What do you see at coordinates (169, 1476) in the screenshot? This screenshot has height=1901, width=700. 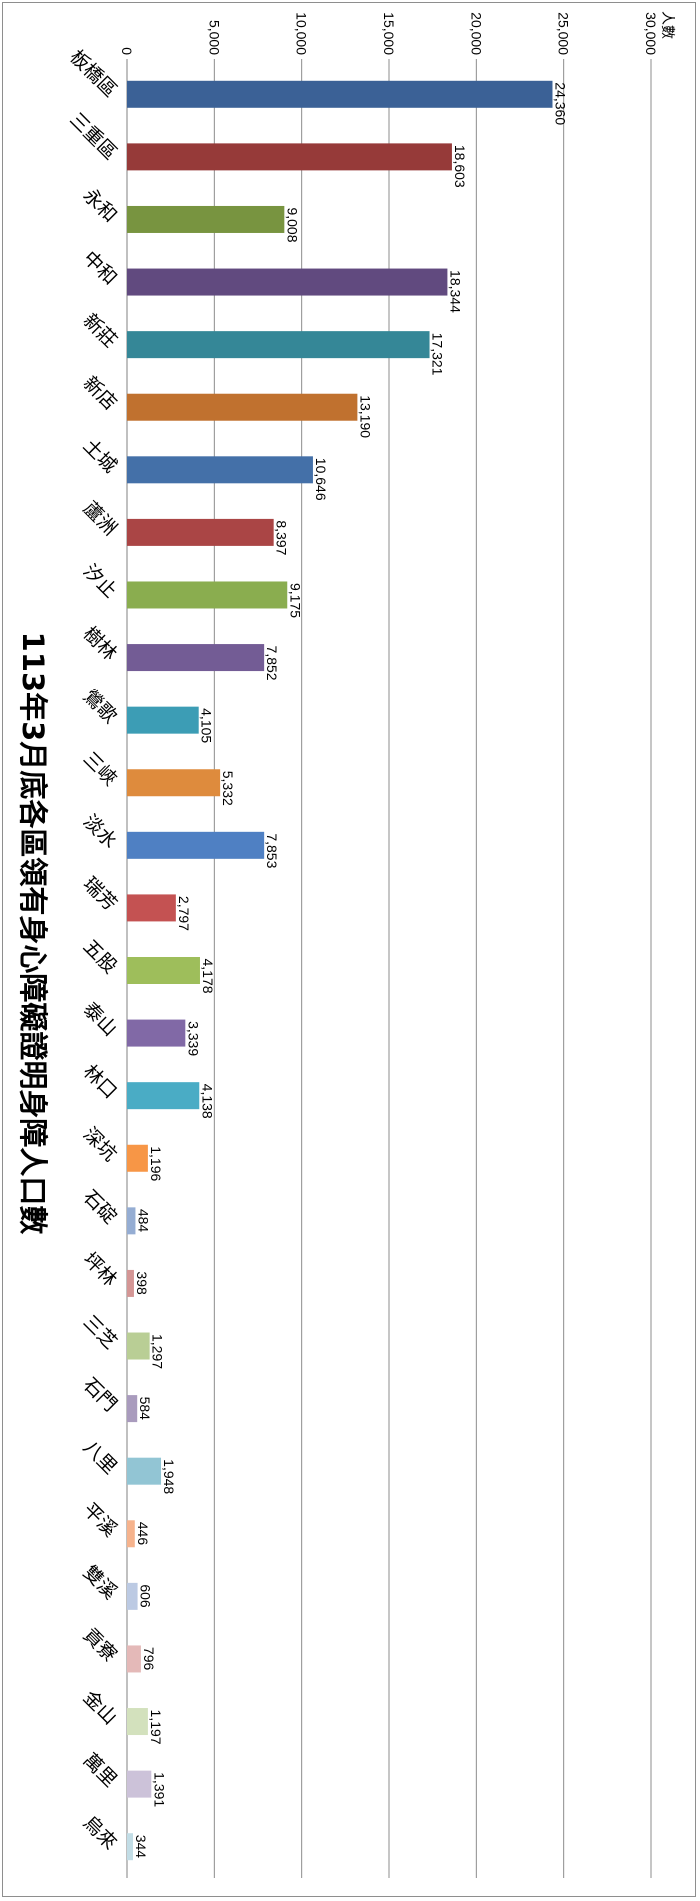 I see `data-label: 1,948` at bounding box center [169, 1476].